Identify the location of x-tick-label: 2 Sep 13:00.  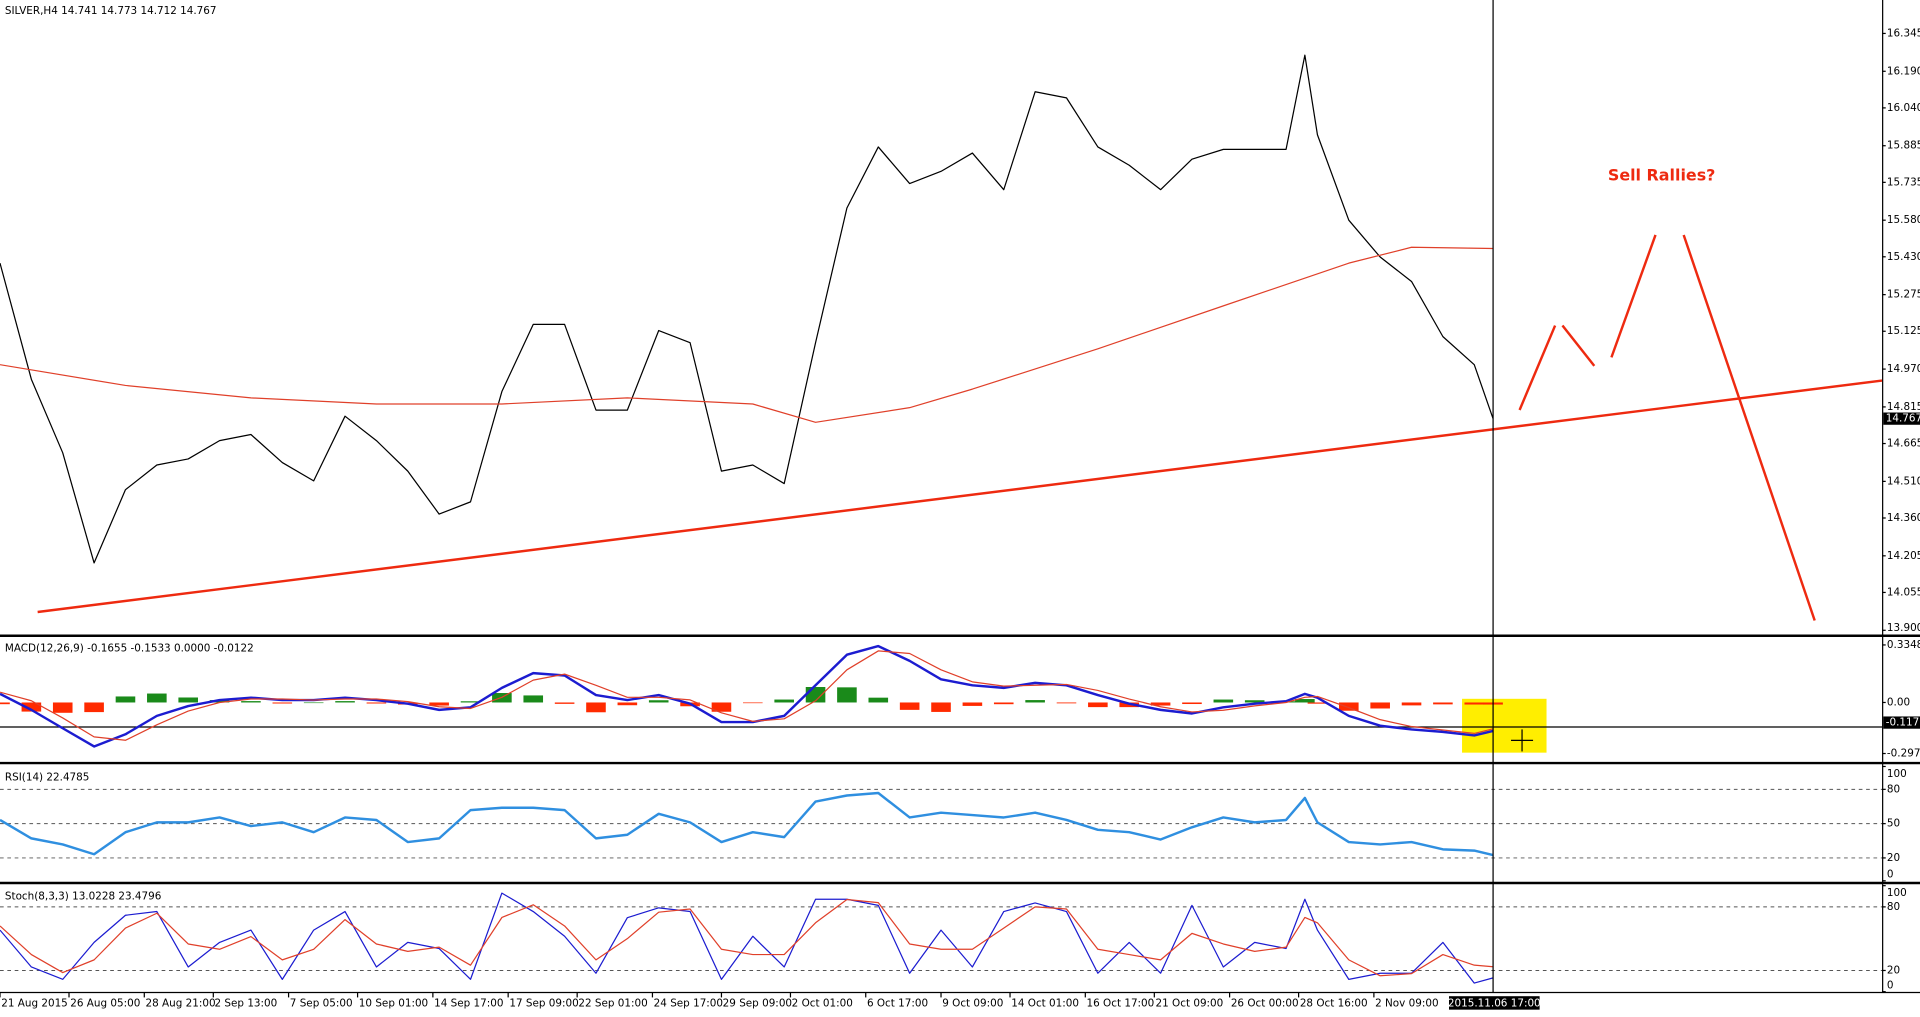
(246, 1004).